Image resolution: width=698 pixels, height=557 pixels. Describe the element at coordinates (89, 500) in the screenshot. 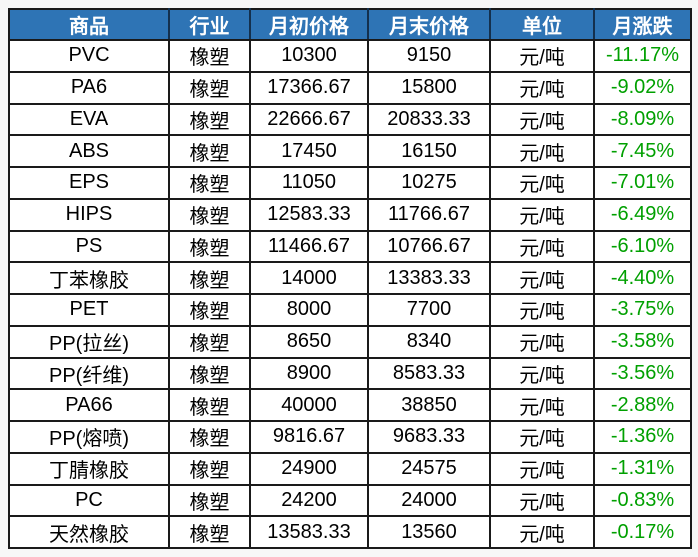

I see `commodity-cell: PC` at that location.